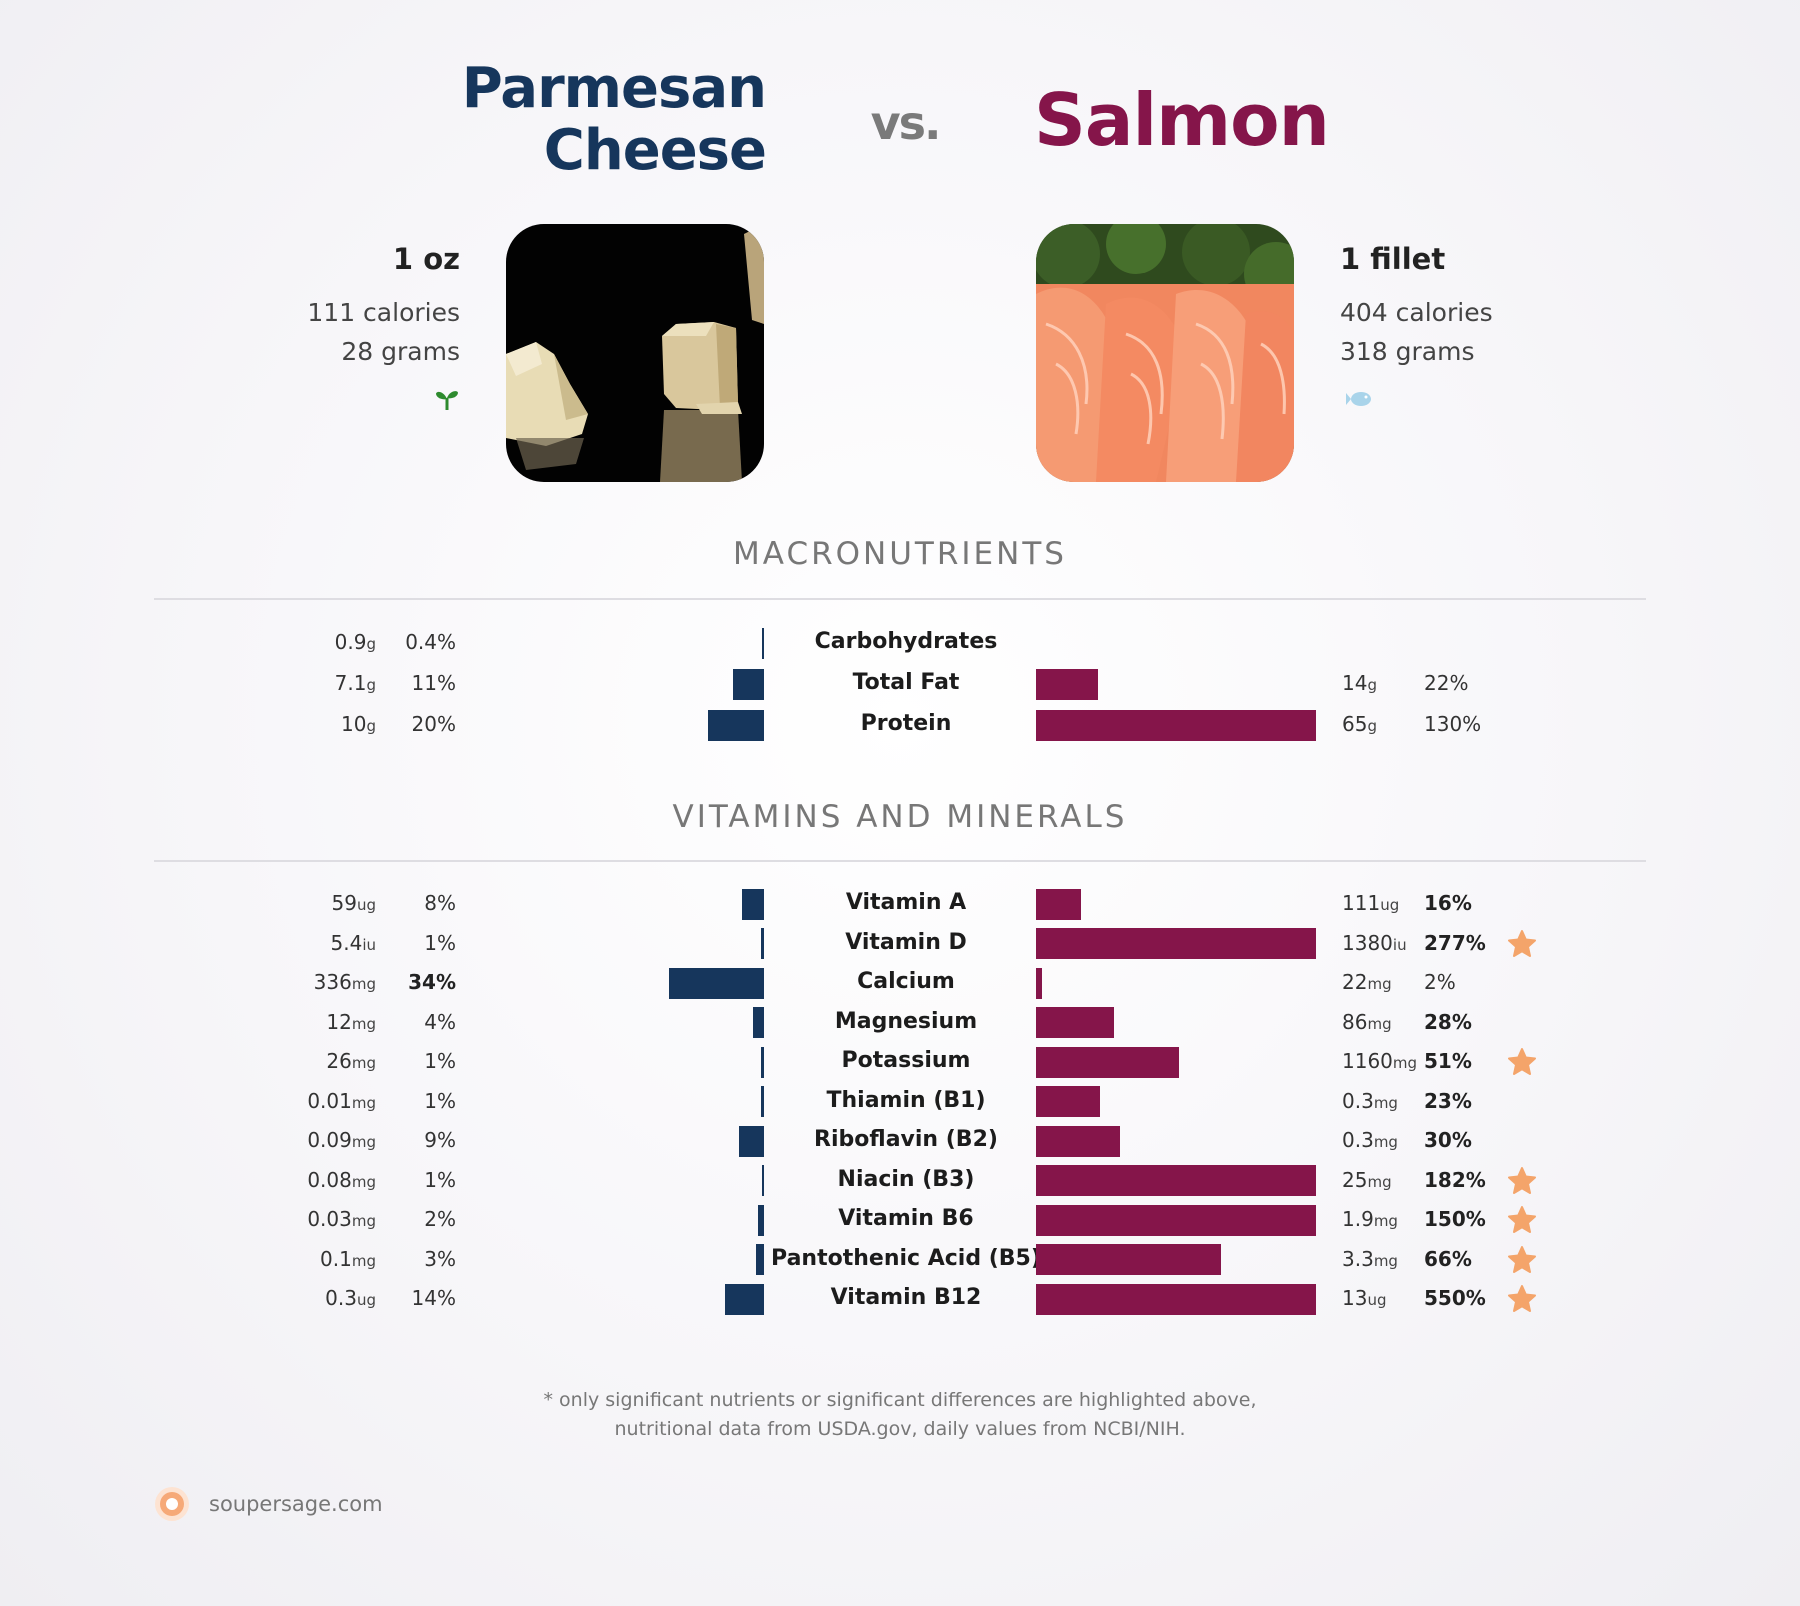  I want to click on right-amount-value: 86, so click(1355, 1021).